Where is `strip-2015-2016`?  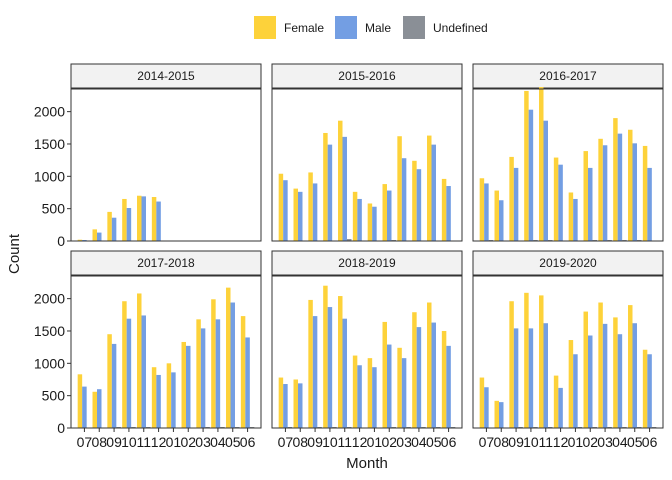 strip-2015-2016 is located at coordinates (367, 76).